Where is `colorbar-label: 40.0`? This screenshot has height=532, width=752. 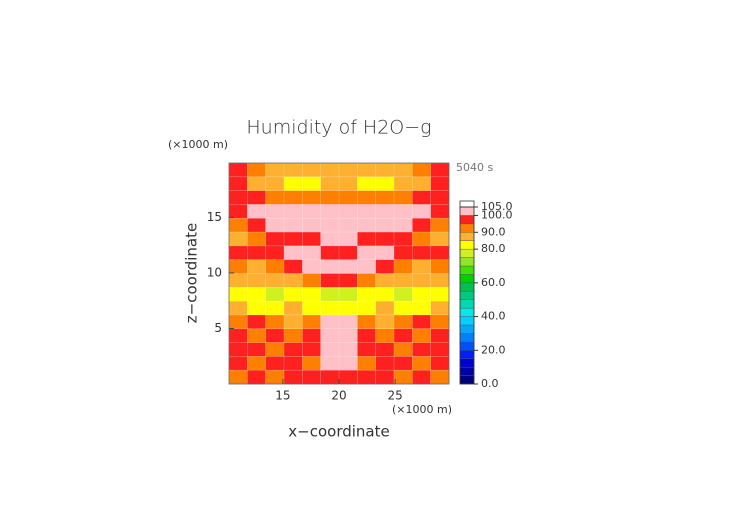 colorbar-label: 40.0 is located at coordinates (493, 316).